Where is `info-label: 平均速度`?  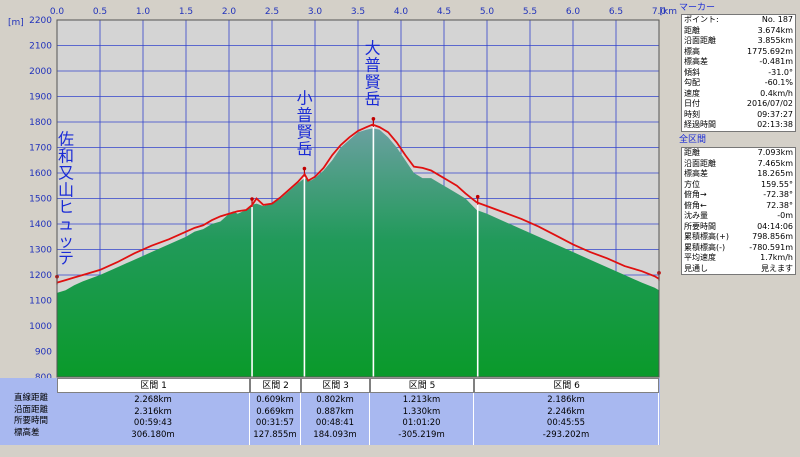 info-label: 平均速度 is located at coordinates (700, 257).